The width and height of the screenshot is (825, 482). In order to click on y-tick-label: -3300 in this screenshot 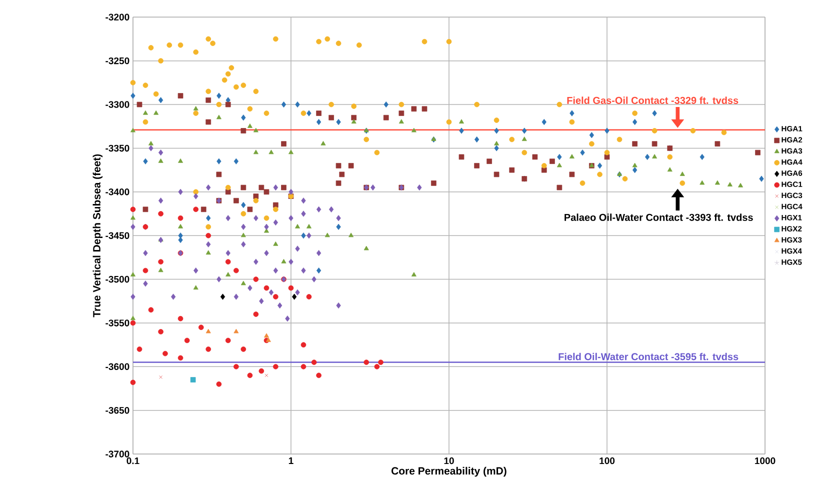, I will do `click(118, 104)`.